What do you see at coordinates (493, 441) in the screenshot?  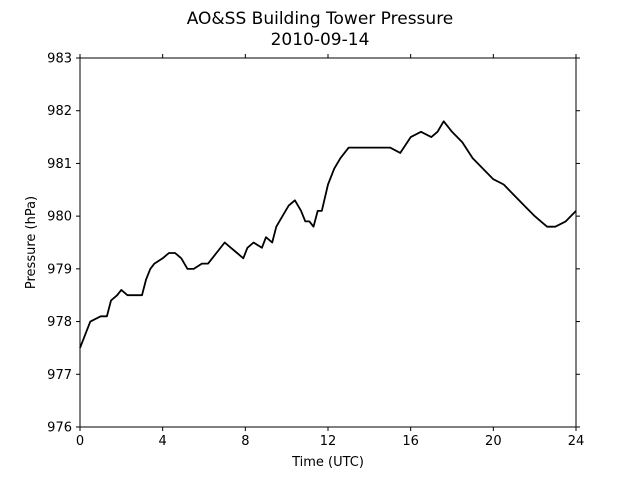 I see `x-tick-label: 20` at bounding box center [493, 441].